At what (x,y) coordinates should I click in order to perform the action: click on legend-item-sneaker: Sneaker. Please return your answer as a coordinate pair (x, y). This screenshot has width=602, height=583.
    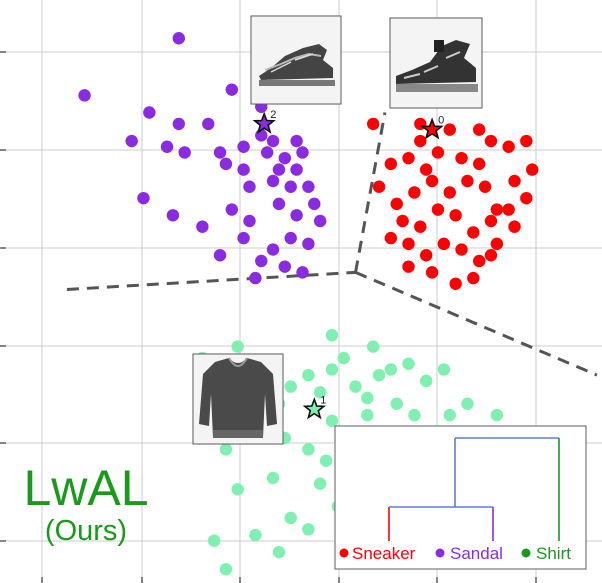
    Looking at the image, I should click on (377, 553).